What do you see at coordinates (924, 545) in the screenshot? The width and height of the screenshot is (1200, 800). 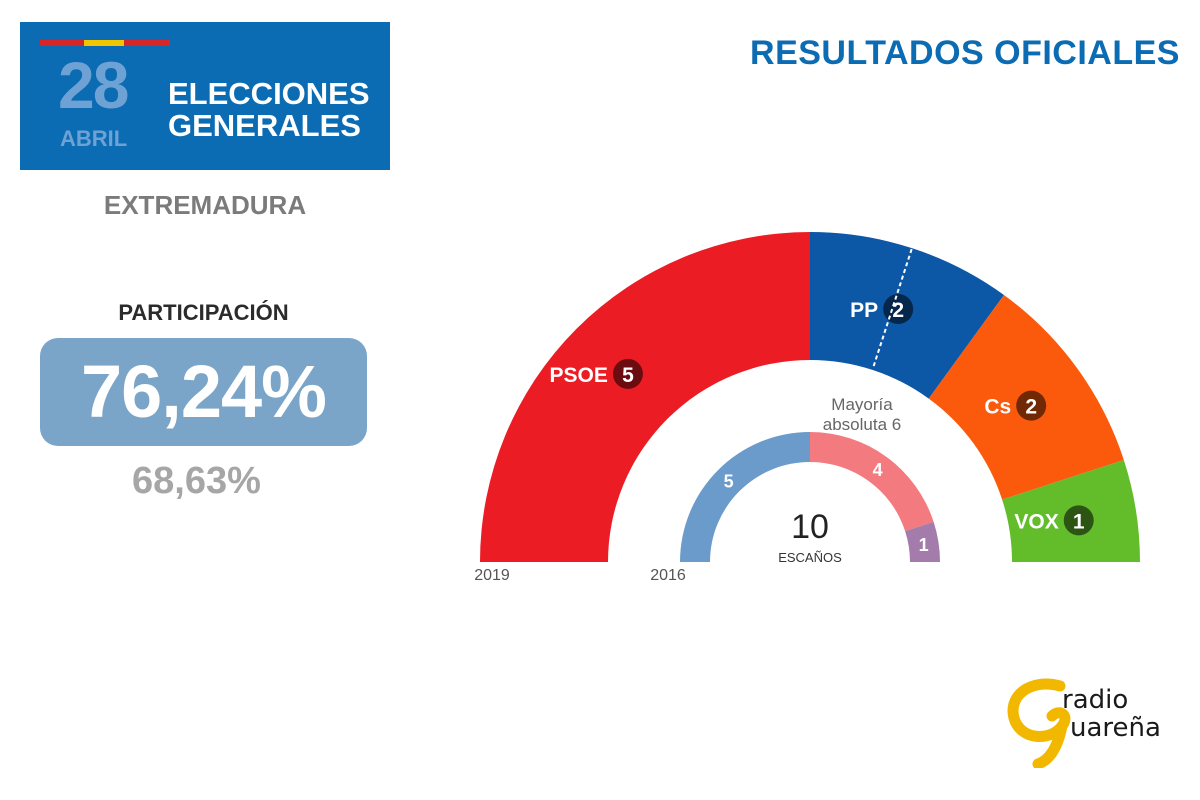 I see `seat-count-2016-party-3: 1` at bounding box center [924, 545].